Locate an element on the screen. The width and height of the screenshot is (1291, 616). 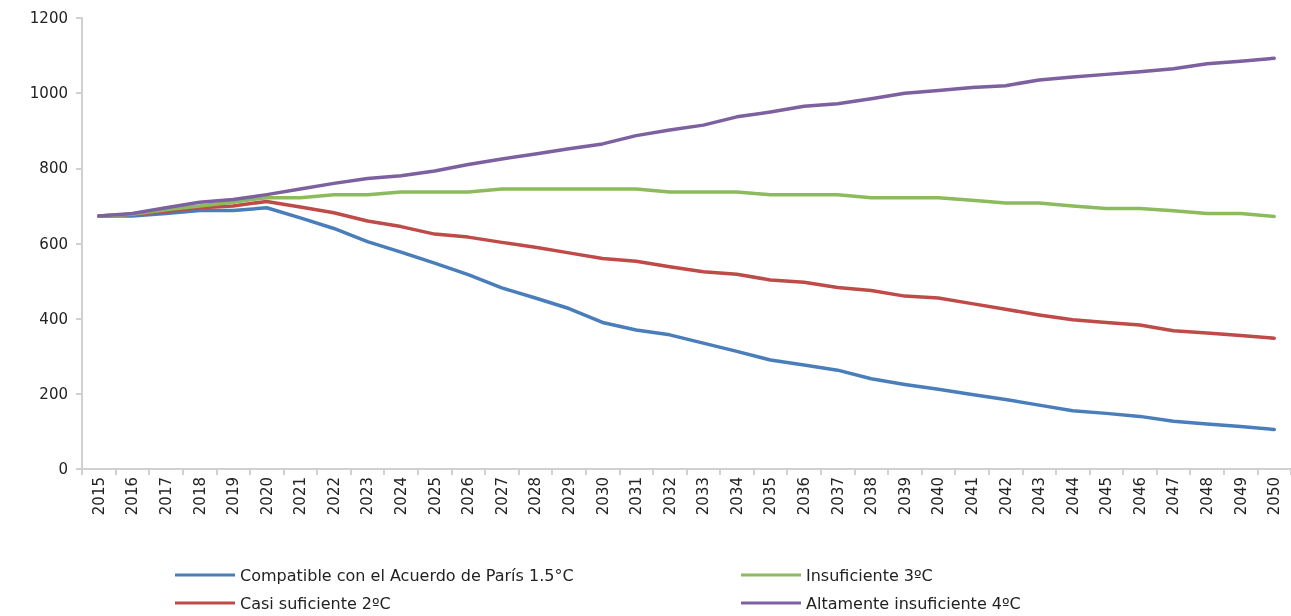
x-tick-label: 2026 is located at coordinates (468, 496).